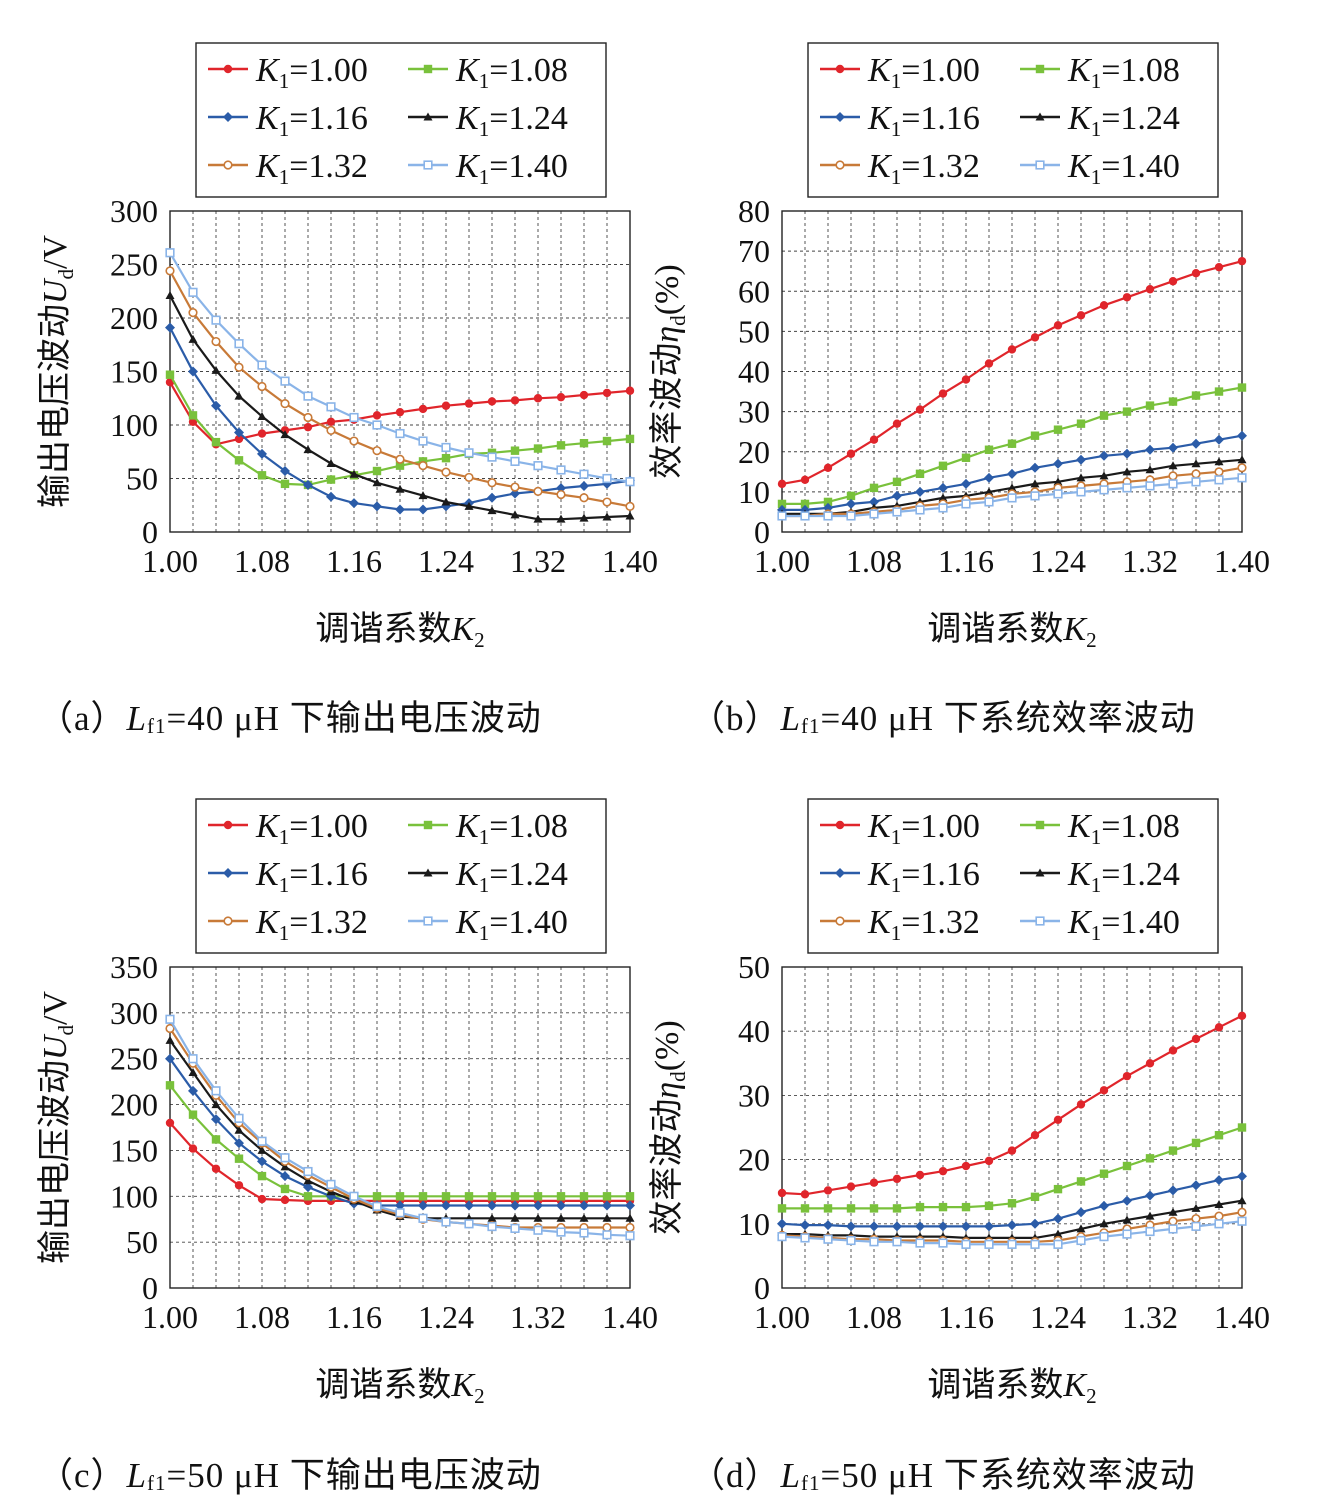  What do you see at coordinates (170, 561) in the screenshot?
I see `x-tick-label: 1.00` at bounding box center [170, 561].